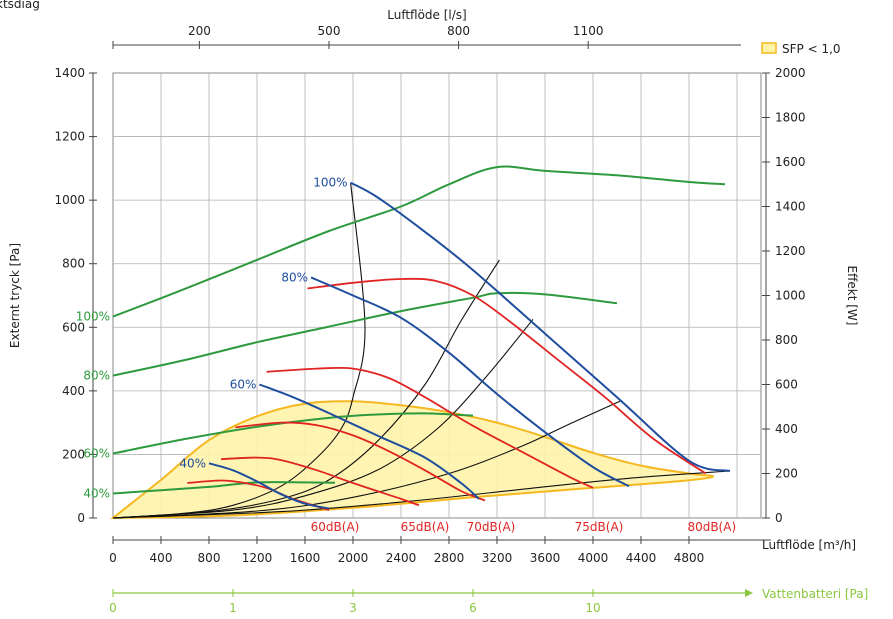 The image size is (893, 619). Describe the element at coordinates (96, 494) in the screenshot. I see `power-curve-label: 40%` at that location.